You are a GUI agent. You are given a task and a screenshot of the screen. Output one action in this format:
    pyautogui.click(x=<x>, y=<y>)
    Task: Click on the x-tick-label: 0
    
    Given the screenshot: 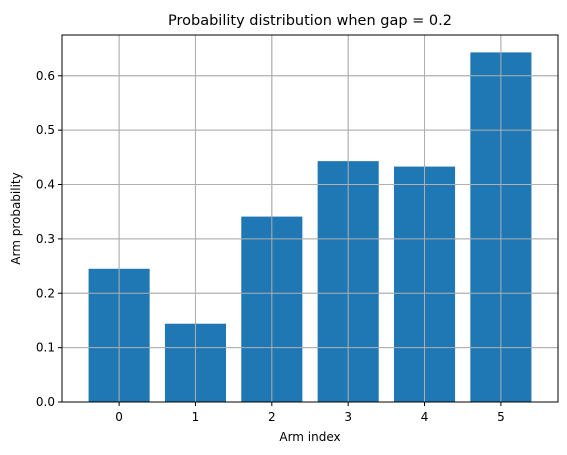 What is the action you would take?
    pyautogui.click(x=119, y=417)
    